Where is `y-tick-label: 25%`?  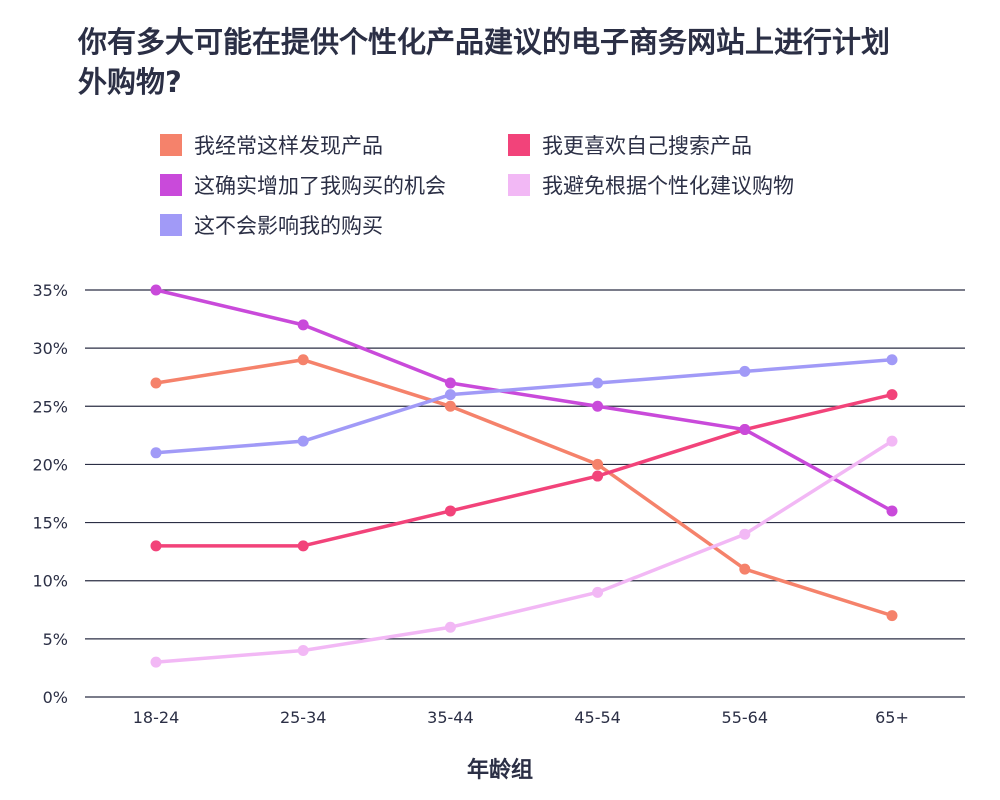
y-tick-label: 25% is located at coordinates (50, 406).